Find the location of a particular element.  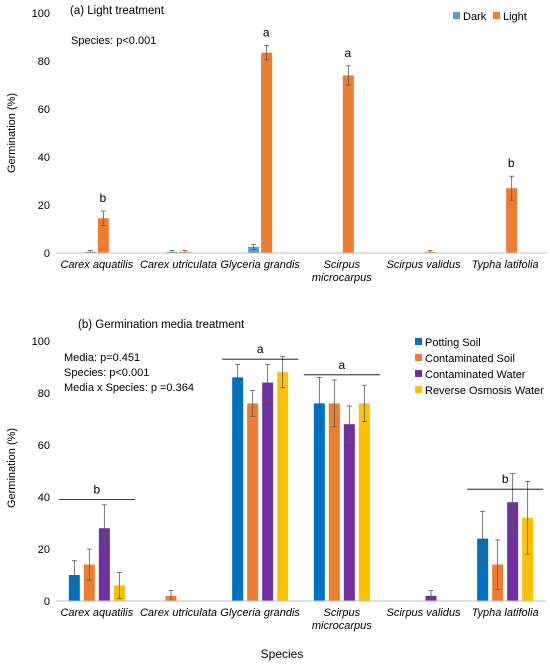

a-x-tick-label: Carex aquatilis is located at coordinates (96, 265).